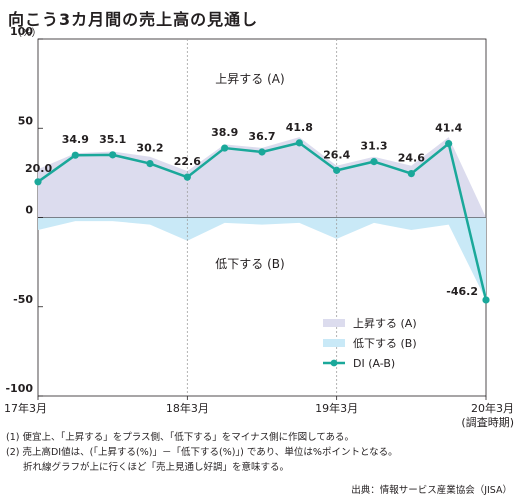 This screenshot has width=520, height=500. What do you see at coordinates (249, 264) in the screenshot?
I see `region-label-down: 低下する (B)` at bounding box center [249, 264].